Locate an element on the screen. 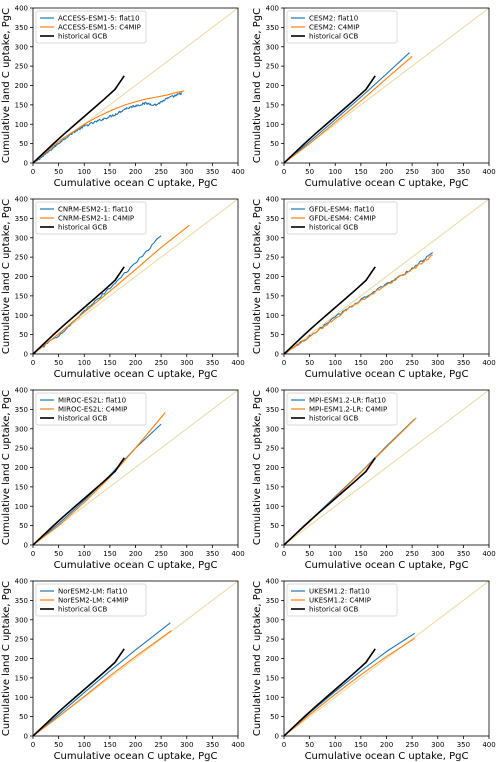 The height and width of the screenshot is (762, 500). legend-entry: MIROC-ES2L: flat10 is located at coordinates (92, 401).